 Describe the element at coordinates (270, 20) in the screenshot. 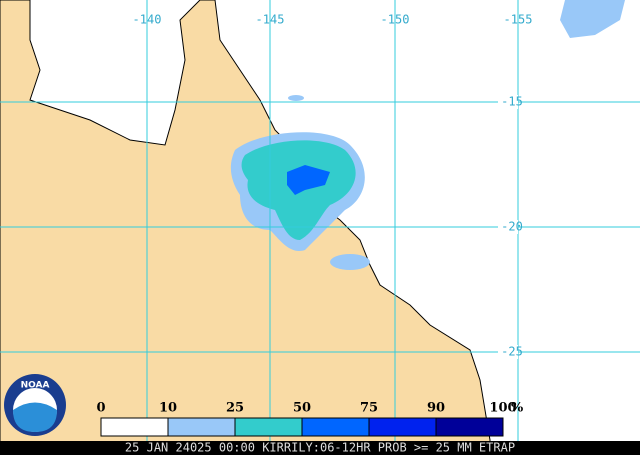

I see `longitude-label: -145` at that location.